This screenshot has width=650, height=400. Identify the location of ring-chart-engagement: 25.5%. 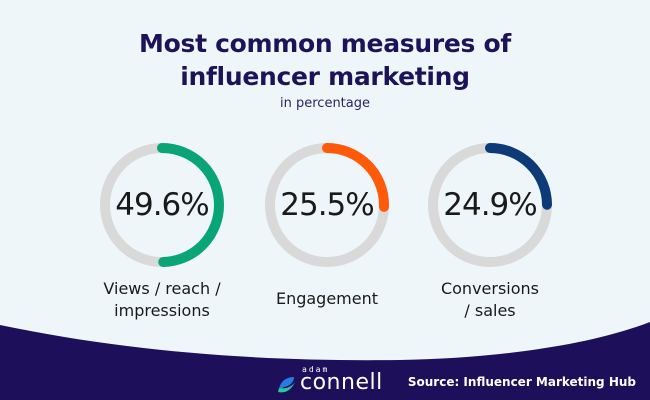
(327, 205).